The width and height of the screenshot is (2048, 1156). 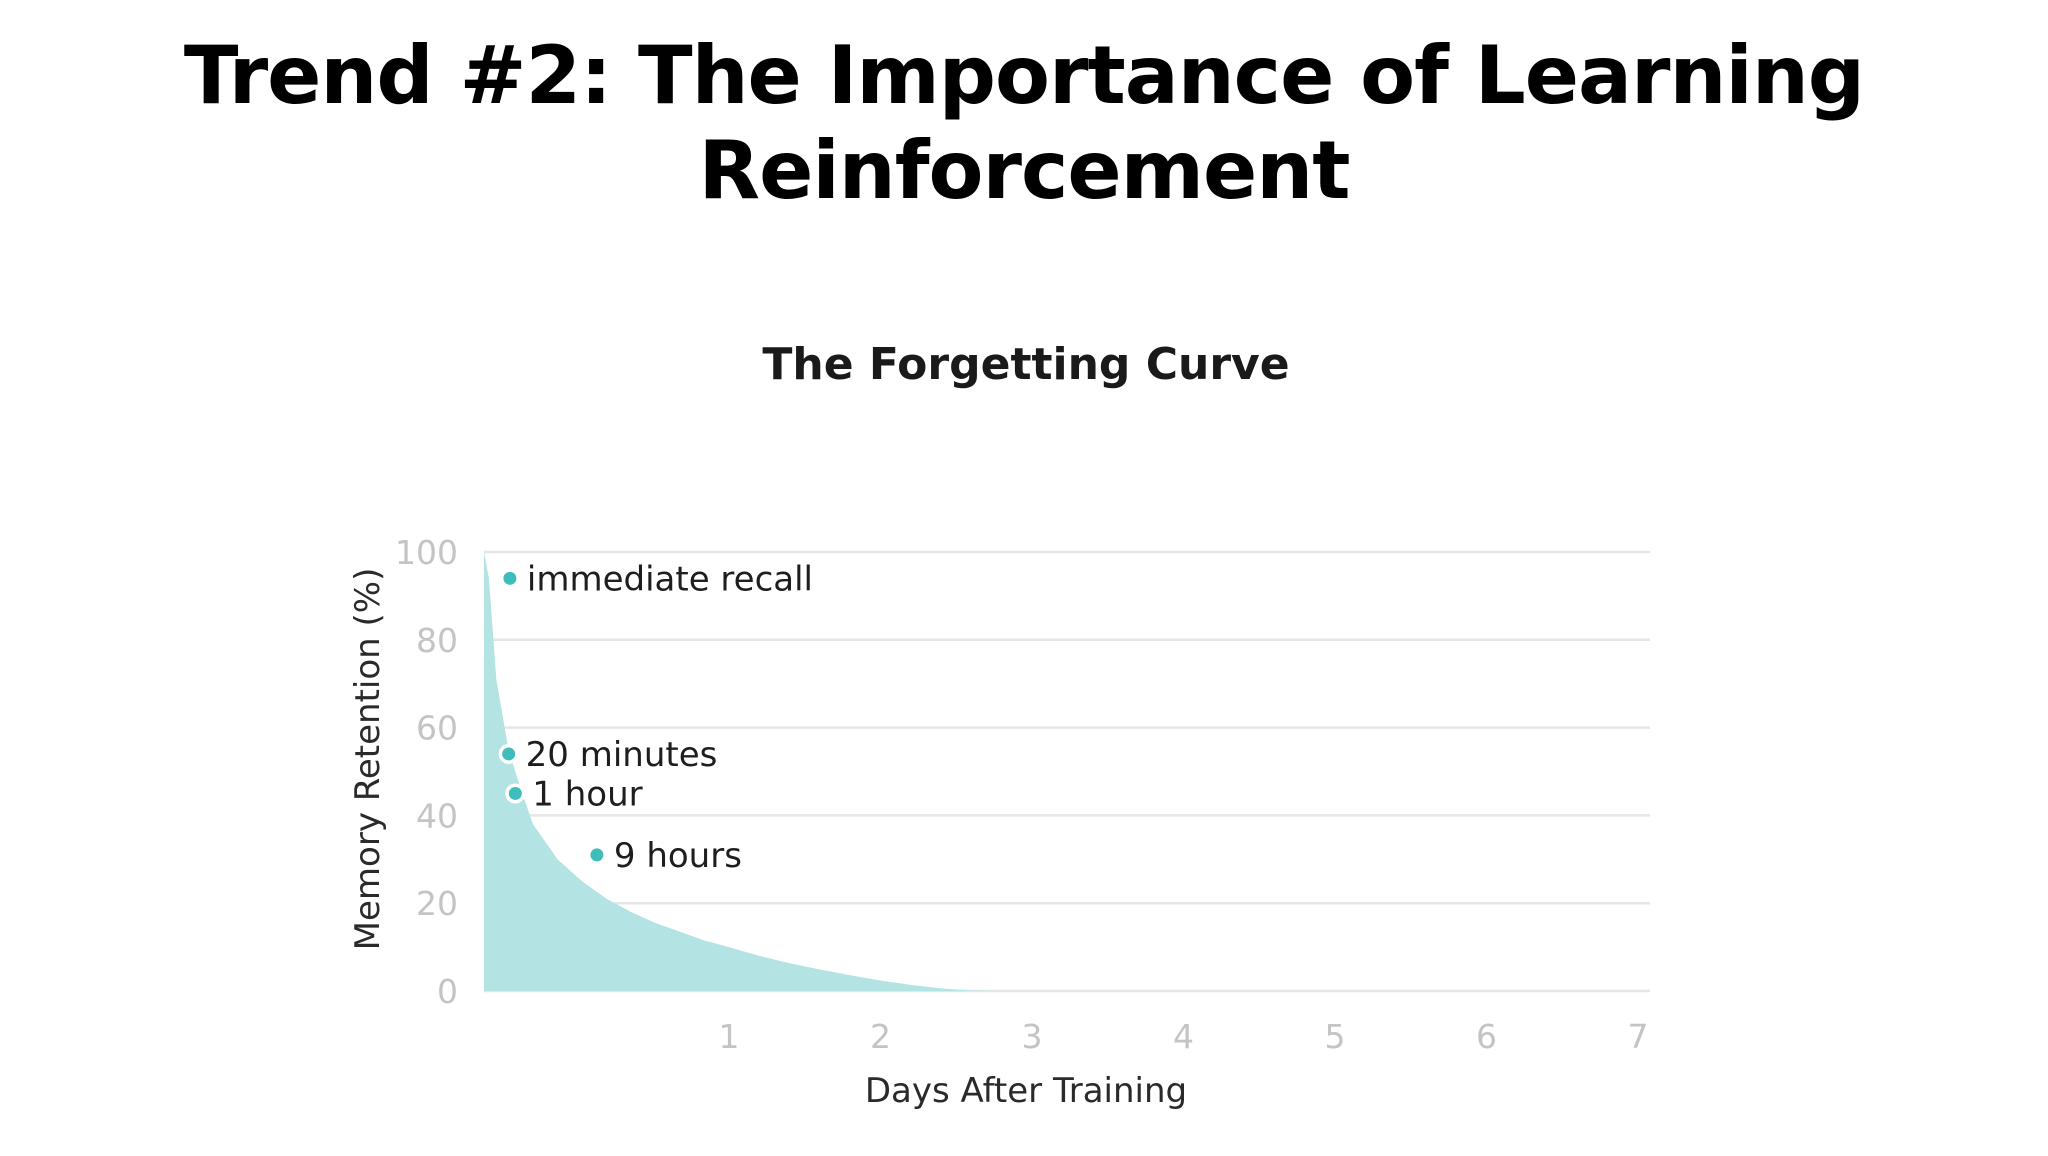 I want to click on annotation-label-0: immediate recall, so click(x=670, y=579).